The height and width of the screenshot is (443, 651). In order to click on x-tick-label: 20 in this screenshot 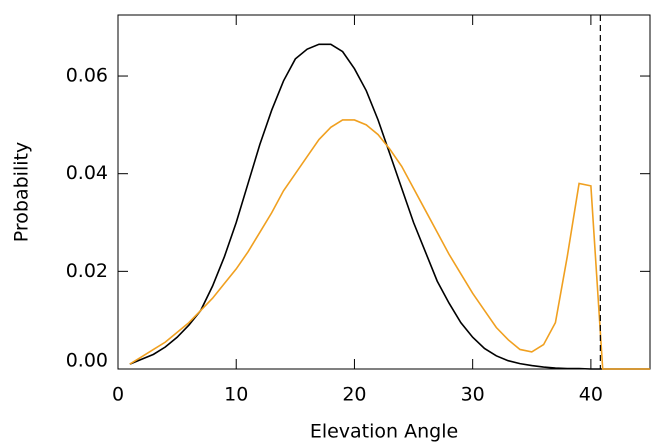, I will do `click(354, 395)`.